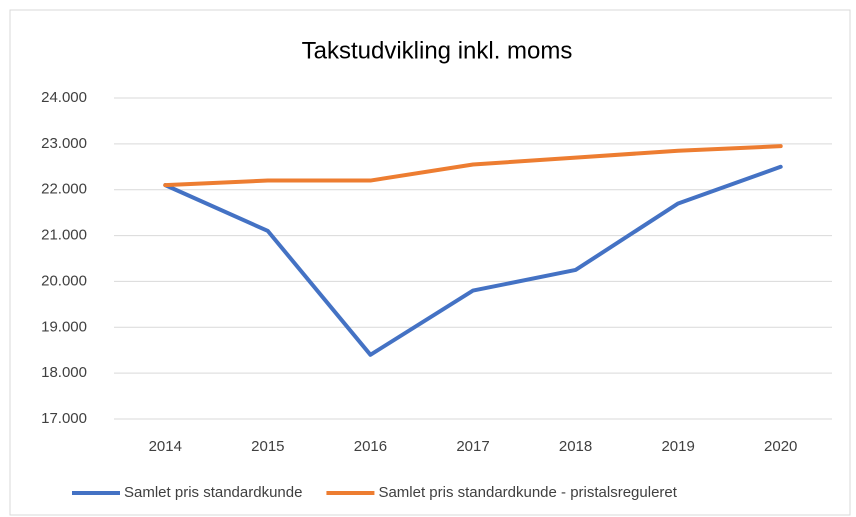  What do you see at coordinates (64, 280) in the screenshot?
I see `y-tick-label: 20.000` at bounding box center [64, 280].